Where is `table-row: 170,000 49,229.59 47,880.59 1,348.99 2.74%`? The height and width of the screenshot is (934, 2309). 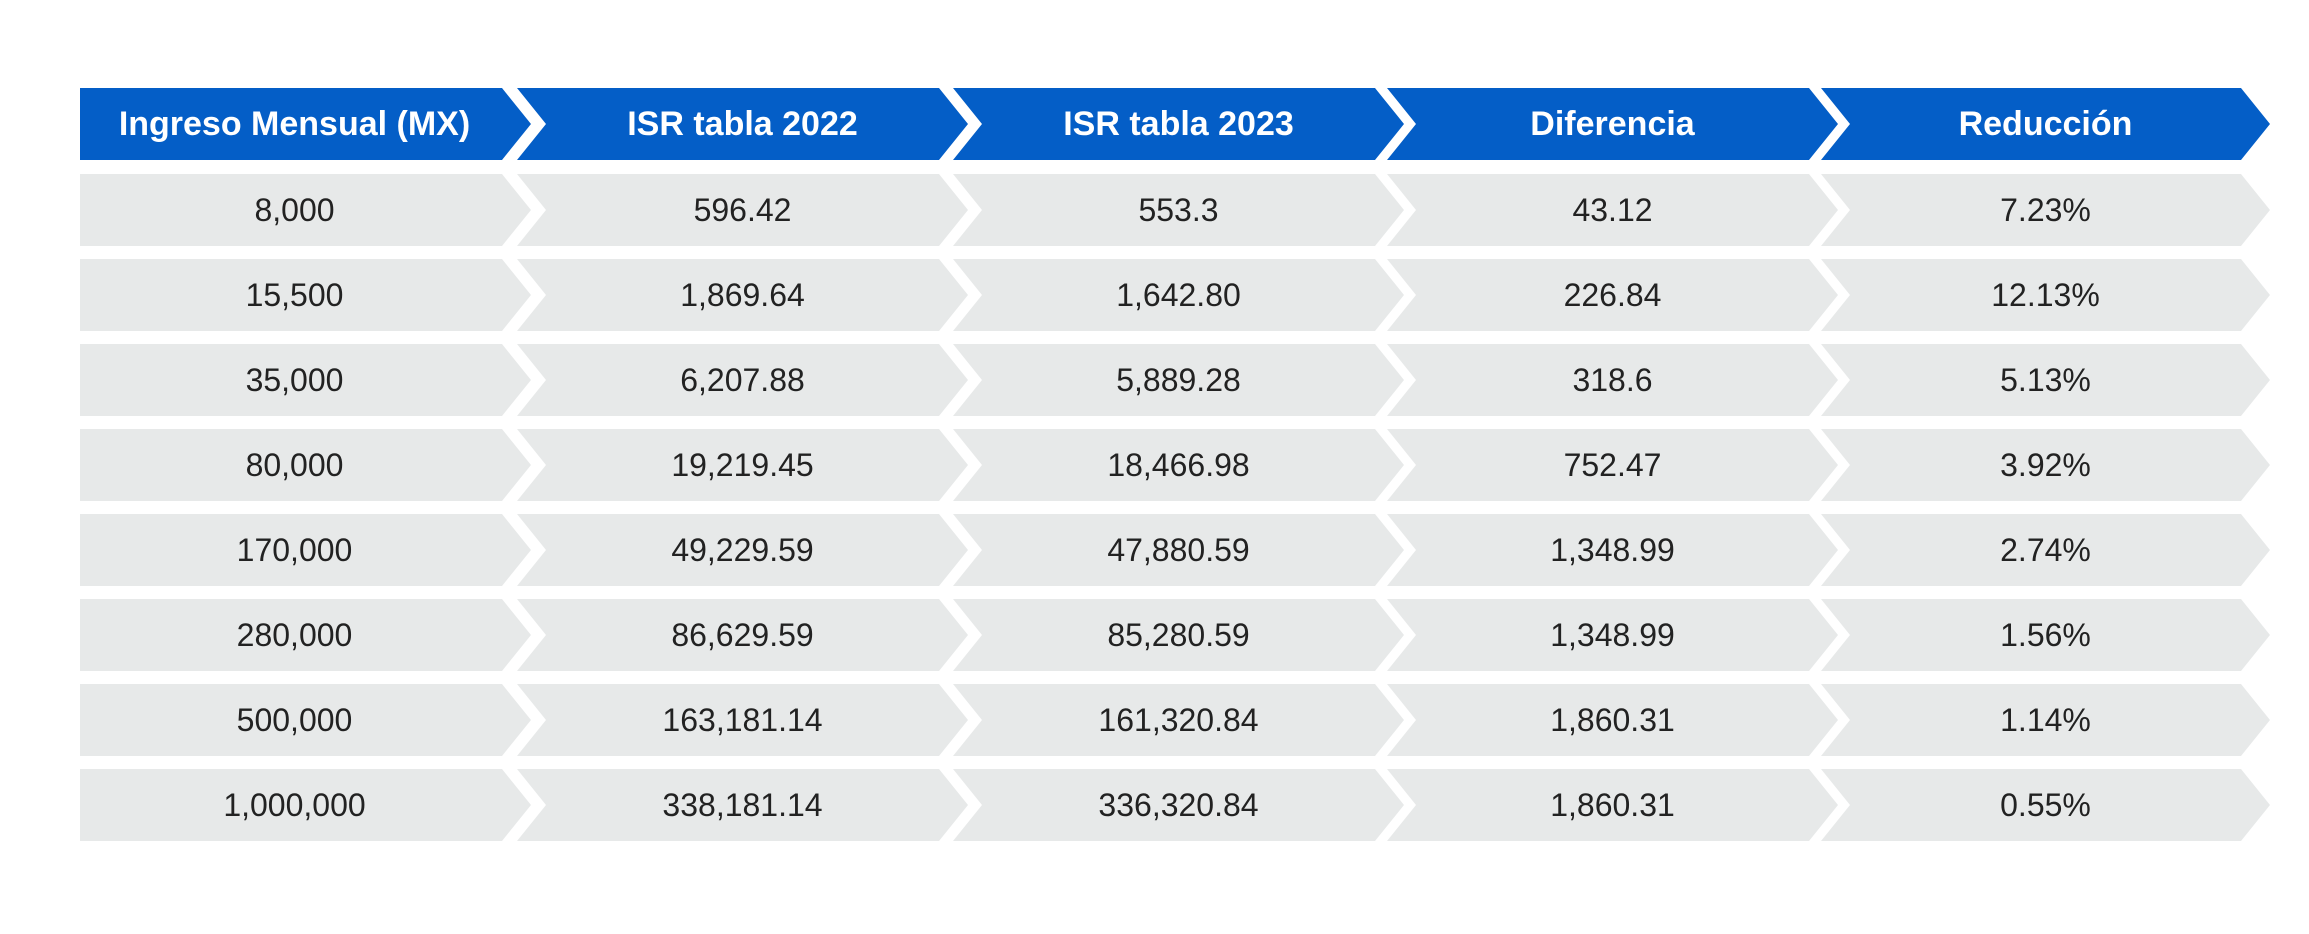 table-row: 170,000 49,229.59 47,880.59 1,348.99 2.74% is located at coordinates (1175, 550).